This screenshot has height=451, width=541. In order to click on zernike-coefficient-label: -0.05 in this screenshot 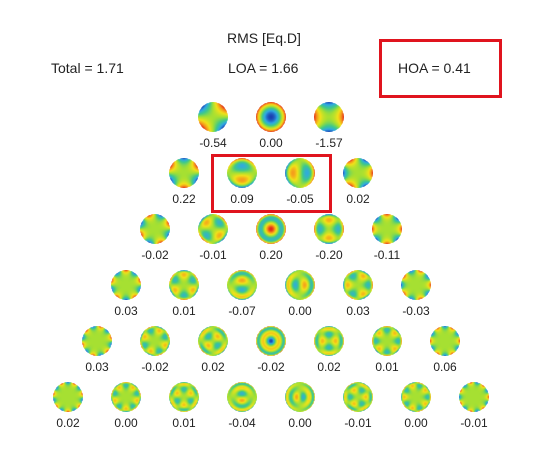, I will do `click(300, 199)`.